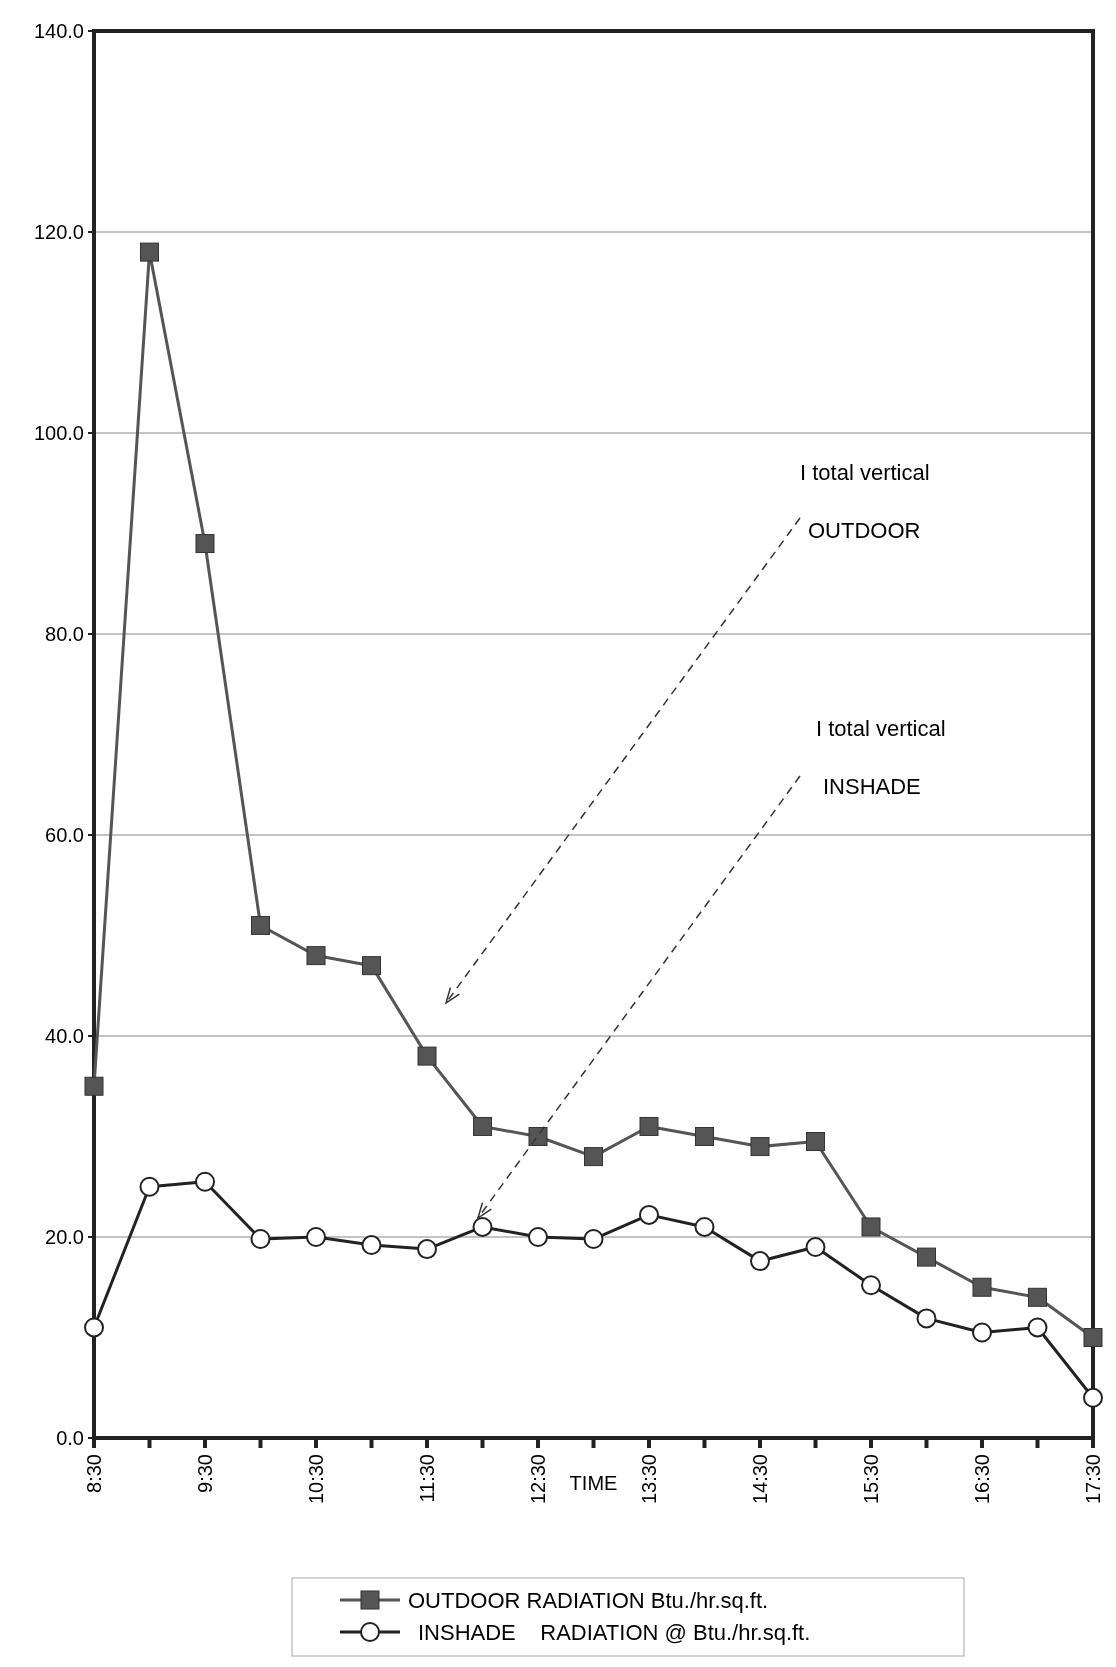 The image size is (1116, 1667). Describe the element at coordinates (871, 1479) in the screenshot. I see `x-tick-label: 15:30` at that location.